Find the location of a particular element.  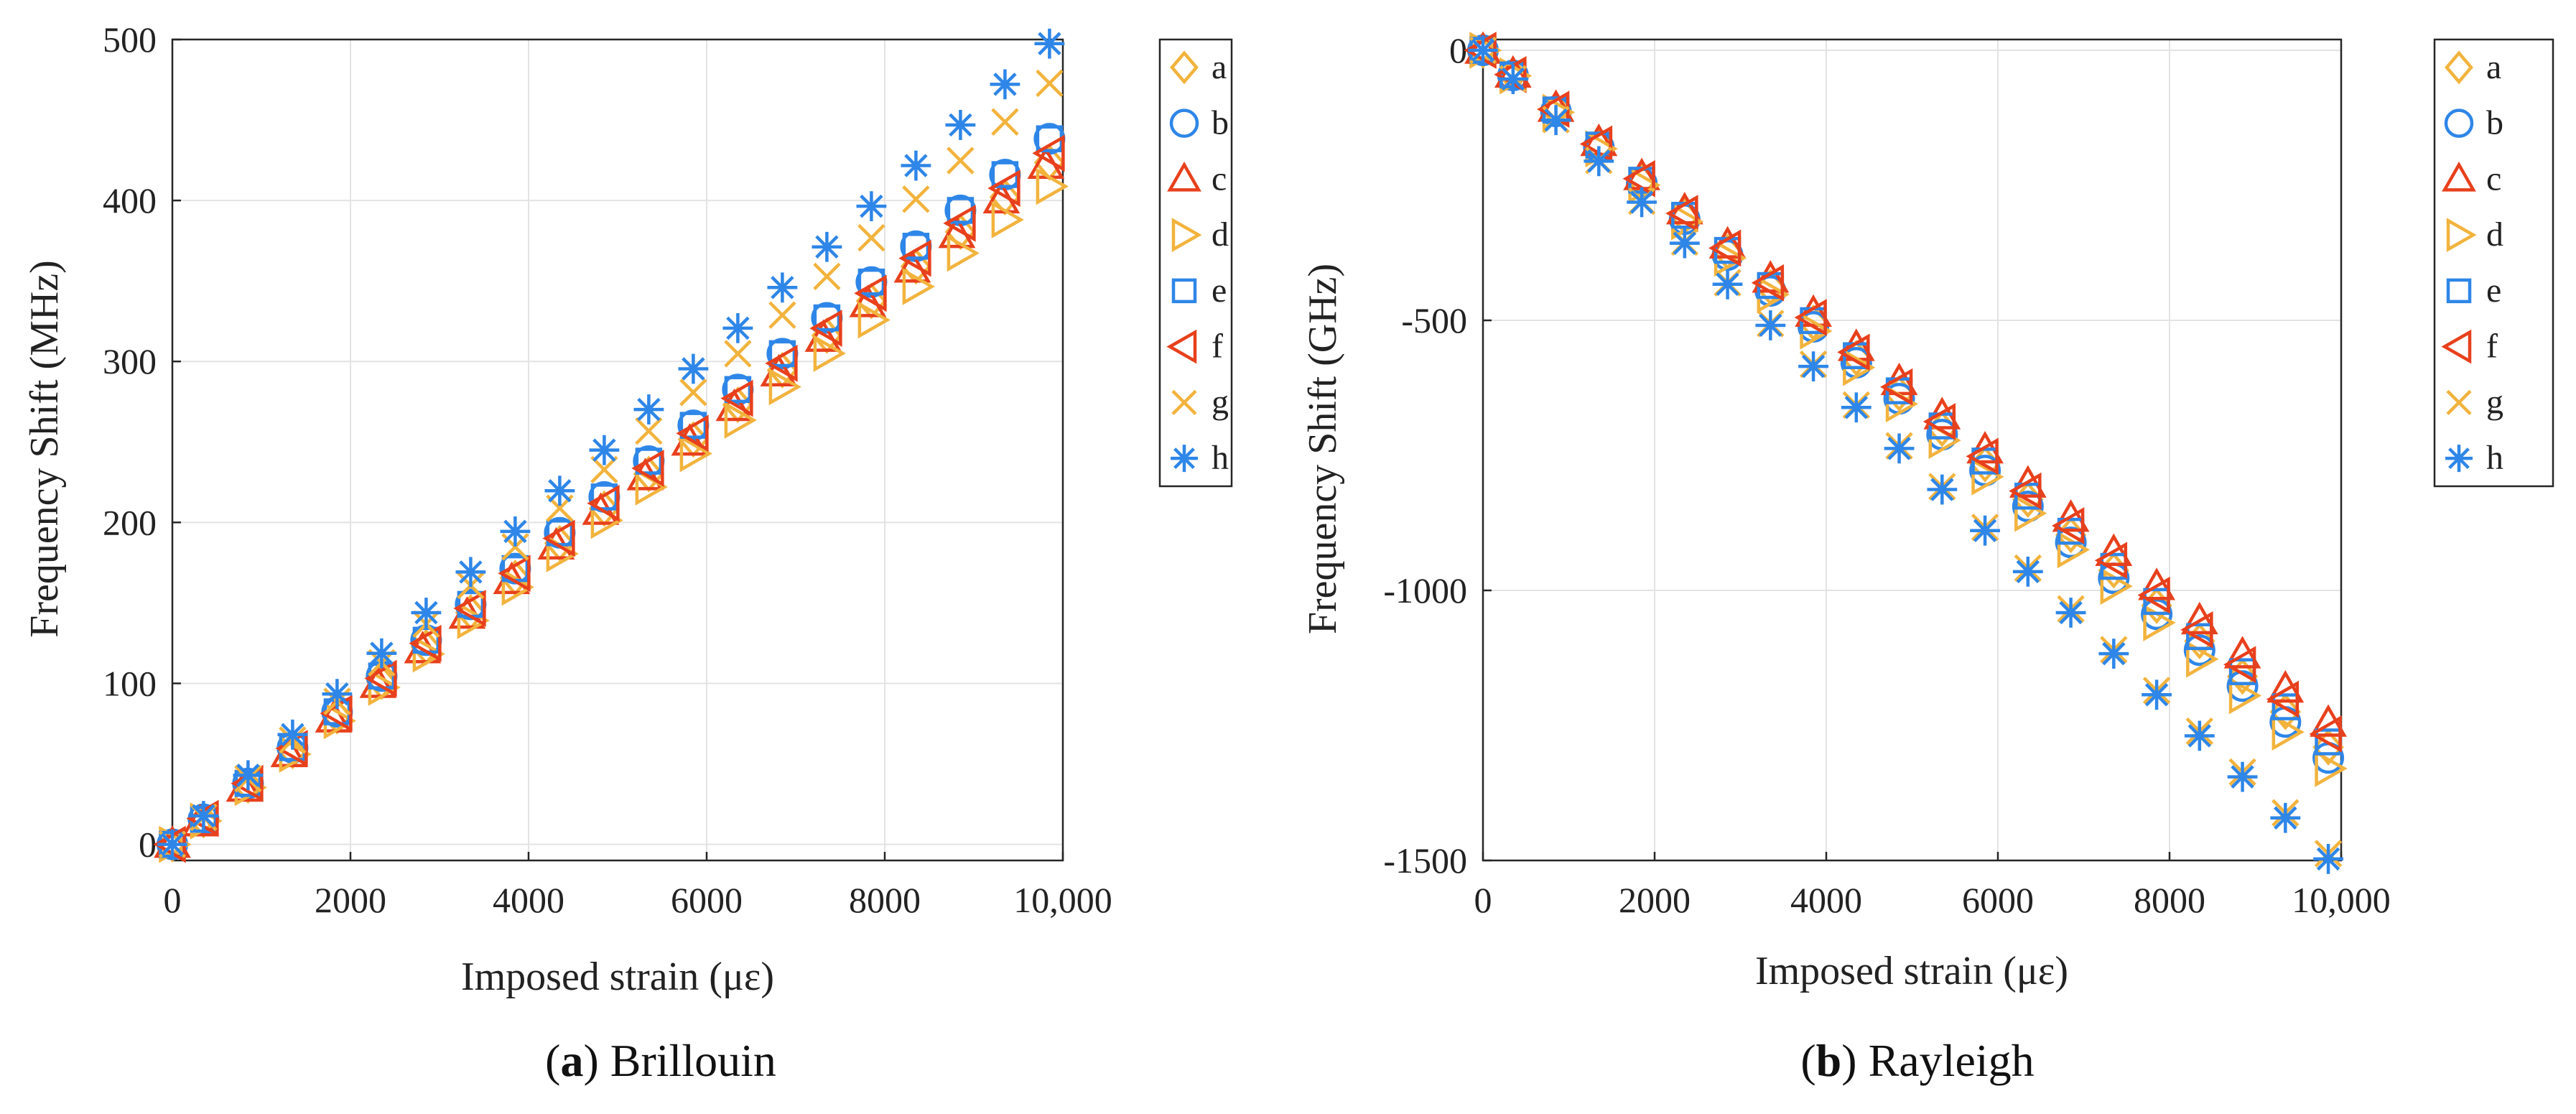

x-tick-label: 4000 is located at coordinates (528, 900).